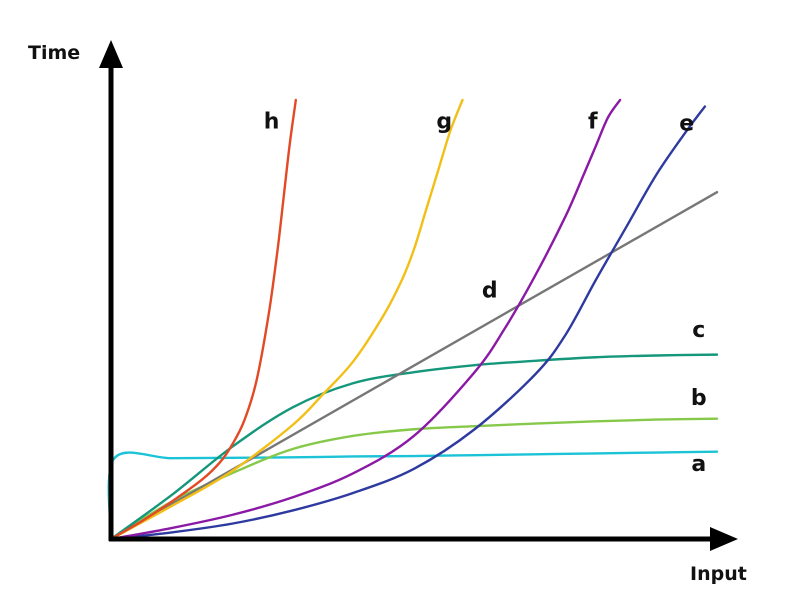  Describe the element at coordinates (490, 291) in the screenshot. I see `series-label-d: d` at that location.